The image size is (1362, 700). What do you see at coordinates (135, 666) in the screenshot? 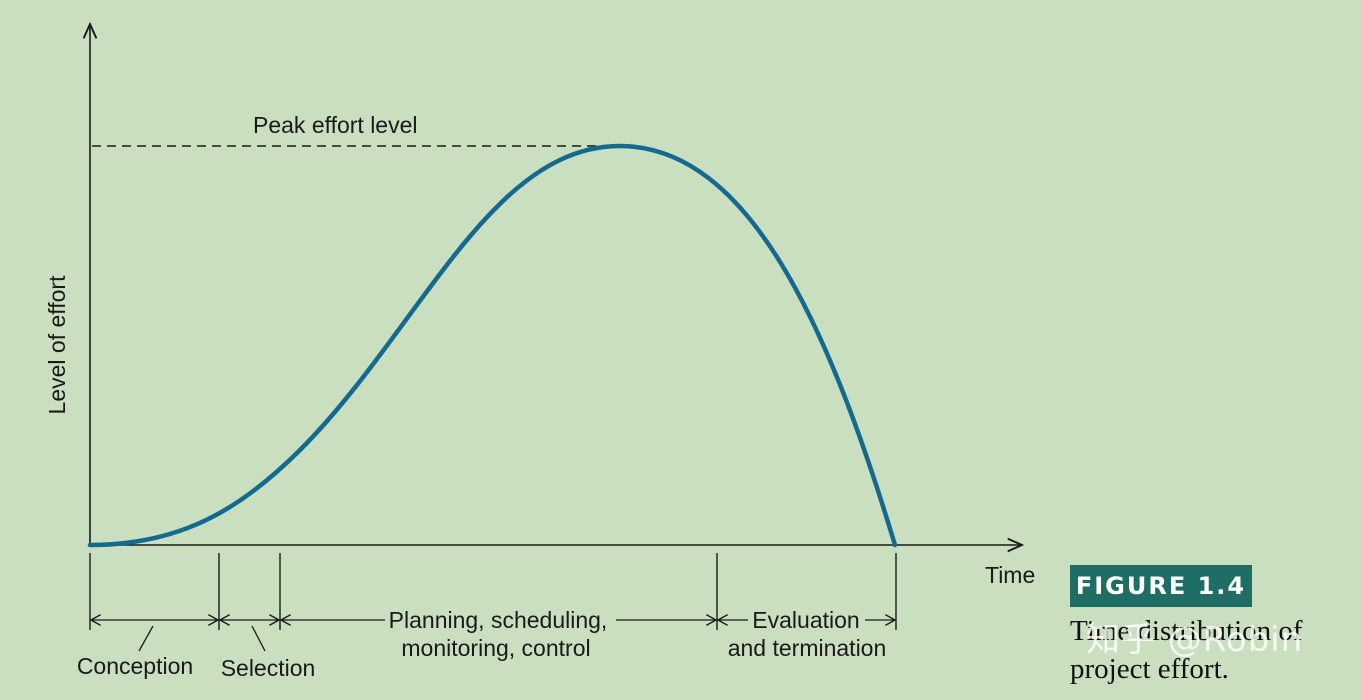
I see `phase-label-conception: Conception` at bounding box center [135, 666].